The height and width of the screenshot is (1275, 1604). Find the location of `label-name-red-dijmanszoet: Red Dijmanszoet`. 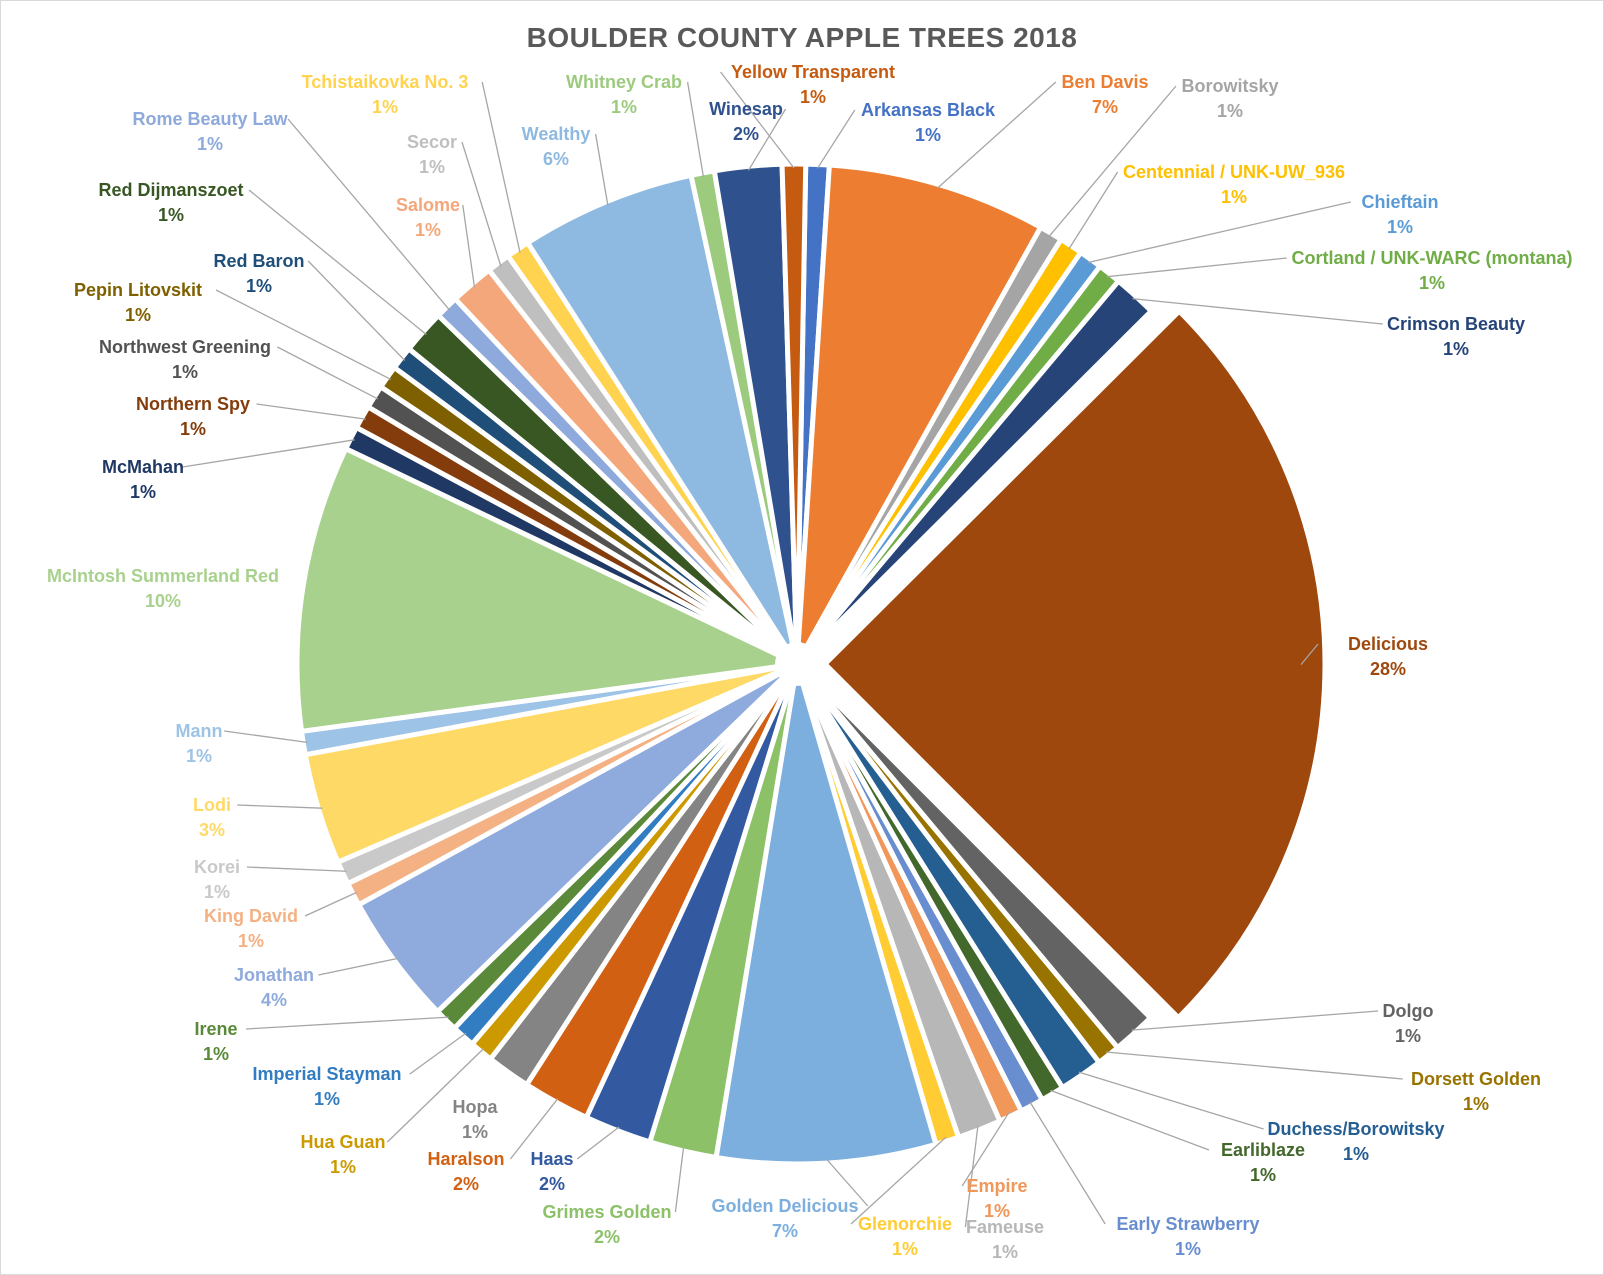

label-name-red-dijmanszoet: Red Dijmanszoet is located at coordinates (170, 190).